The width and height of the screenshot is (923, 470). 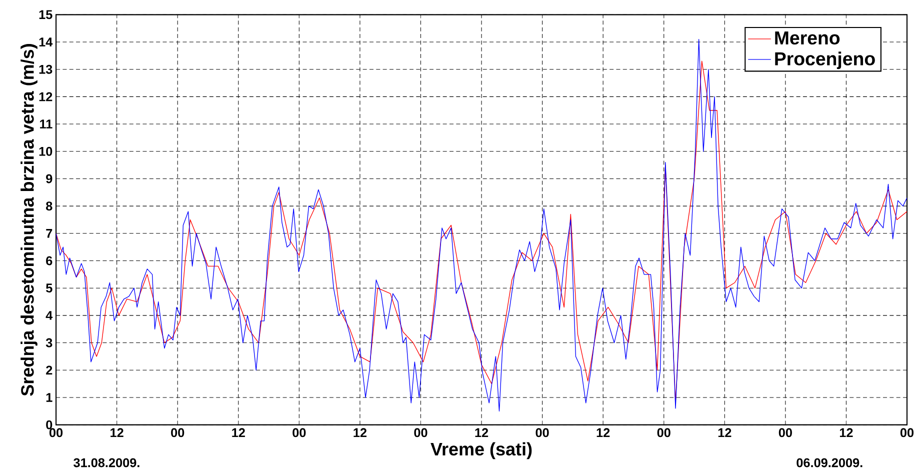 What do you see at coordinates (45, 97) in the screenshot?
I see `y-tick-label: 12` at bounding box center [45, 97].